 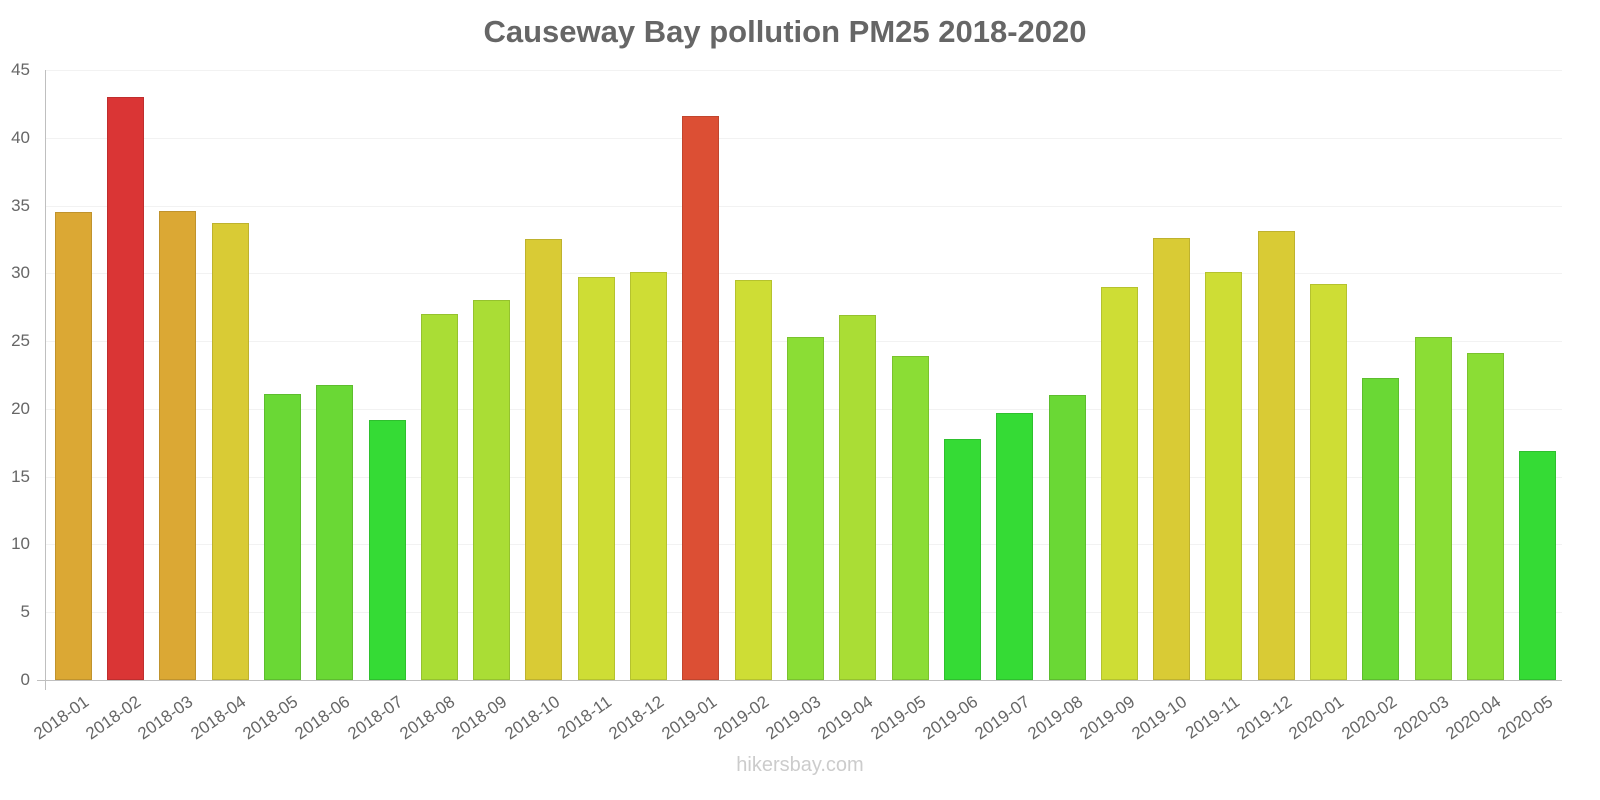 What do you see at coordinates (20, 476) in the screenshot?
I see `y-tick-label: 15` at bounding box center [20, 476].